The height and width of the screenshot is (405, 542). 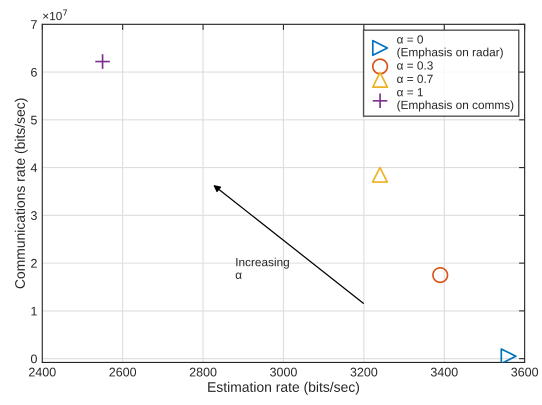 What do you see at coordinates (33, 359) in the screenshot?
I see `y-tick-label: 0` at bounding box center [33, 359].